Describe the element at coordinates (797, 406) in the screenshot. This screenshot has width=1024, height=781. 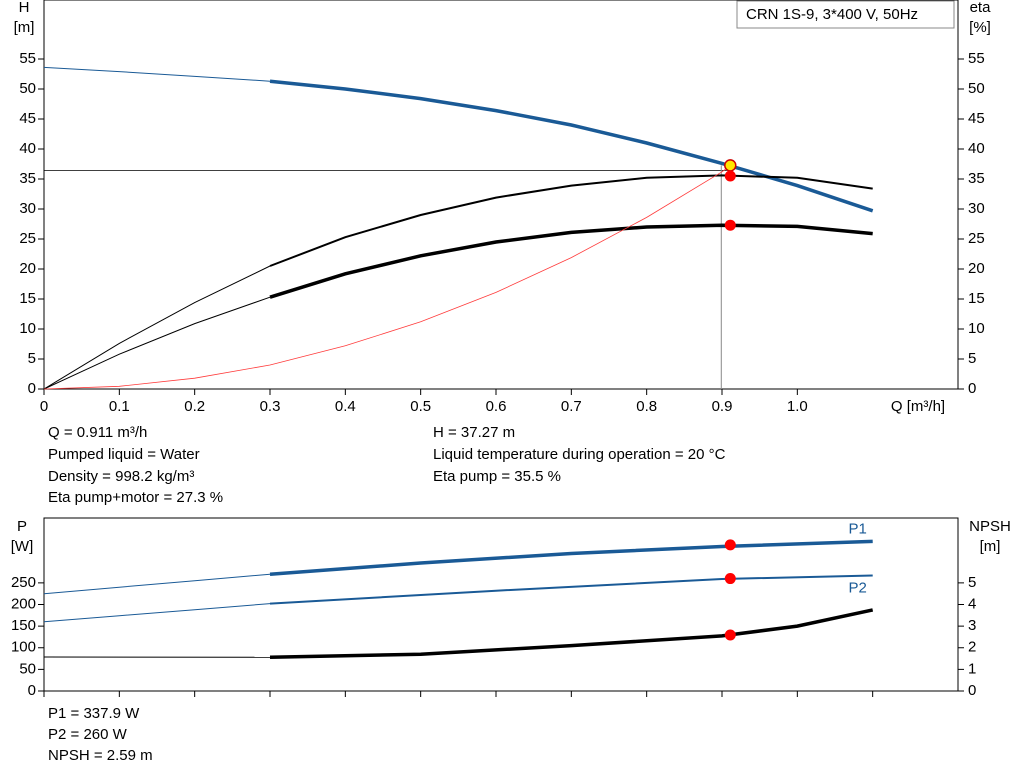
I see `x-tick-label: 1.0` at that location.